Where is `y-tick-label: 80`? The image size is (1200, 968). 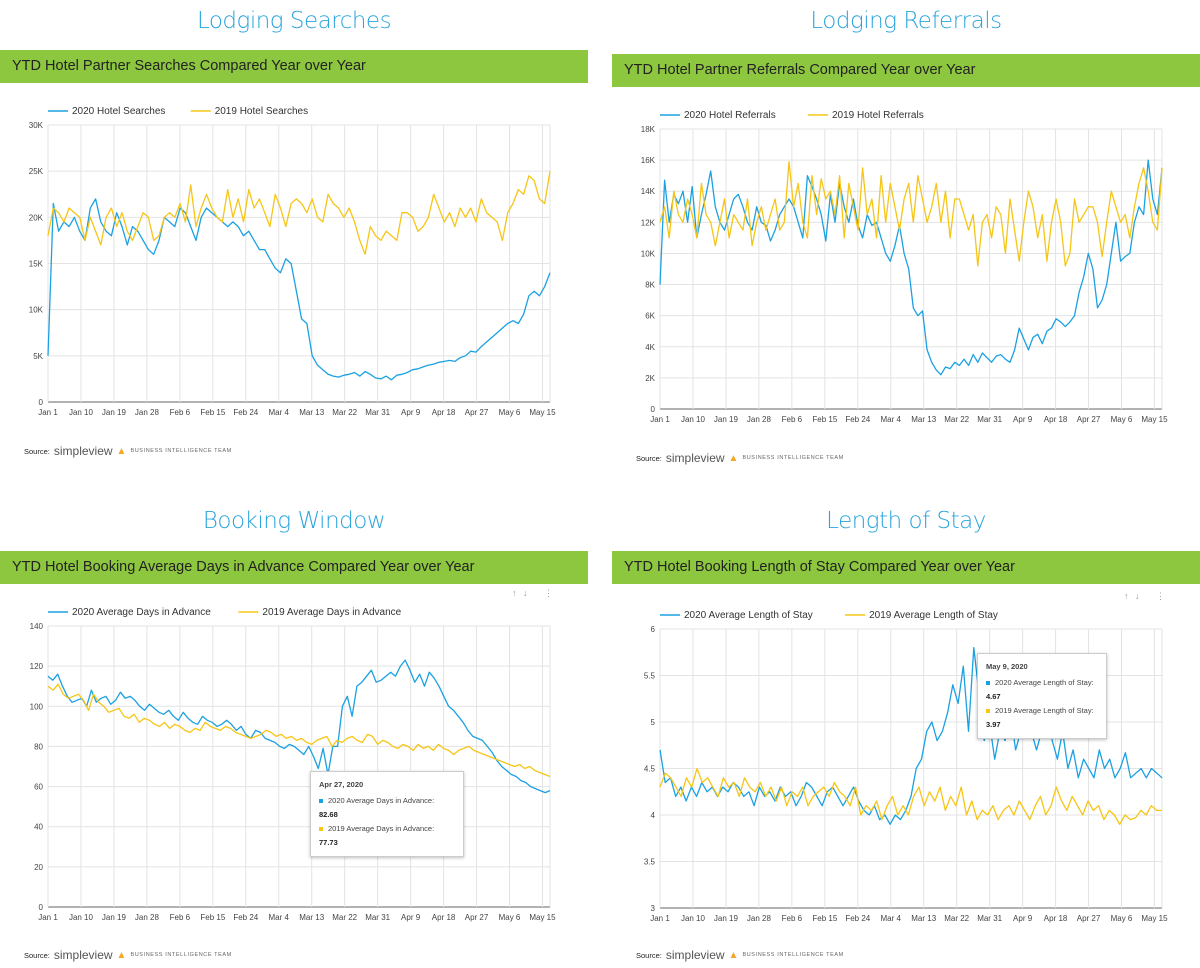 y-tick-label: 80 is located at coordinates (38, 746).